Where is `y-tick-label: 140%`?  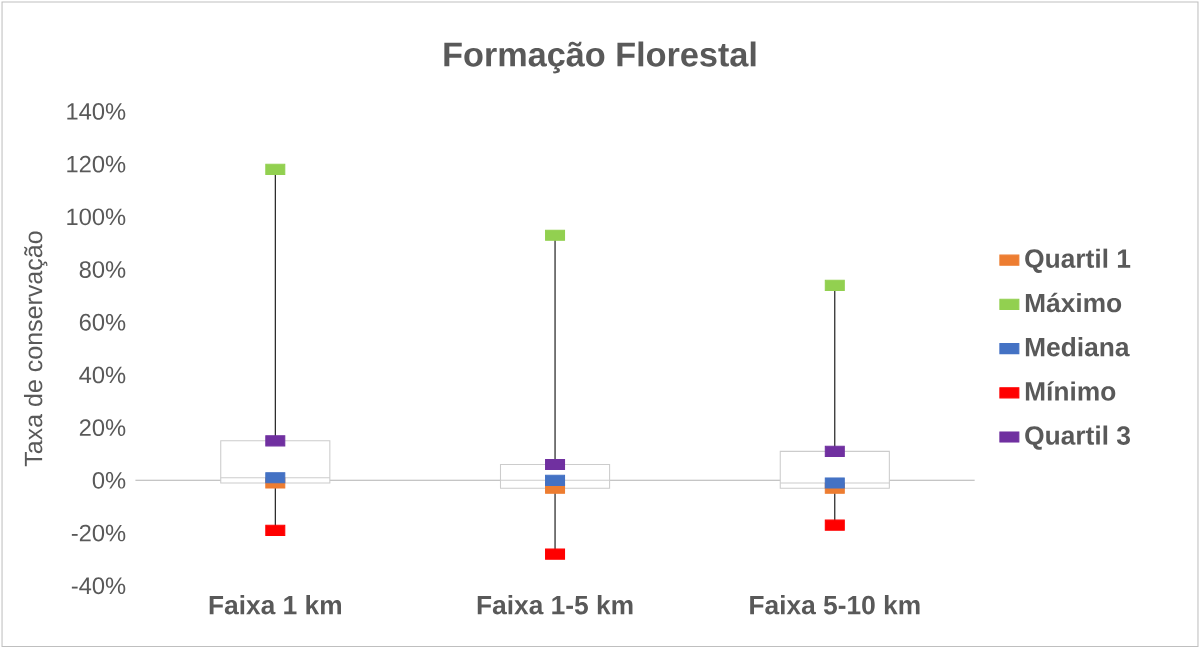 y-tick-label: 140% is located at coordinates (96, 111).